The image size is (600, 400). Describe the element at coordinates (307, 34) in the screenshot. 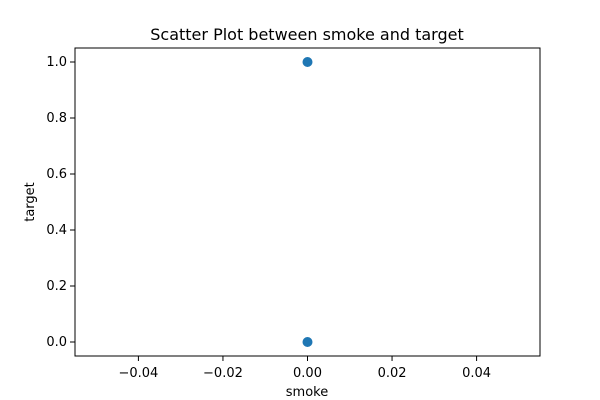

I see `chart-title: Scatter Plot between smoke and target` at that location.